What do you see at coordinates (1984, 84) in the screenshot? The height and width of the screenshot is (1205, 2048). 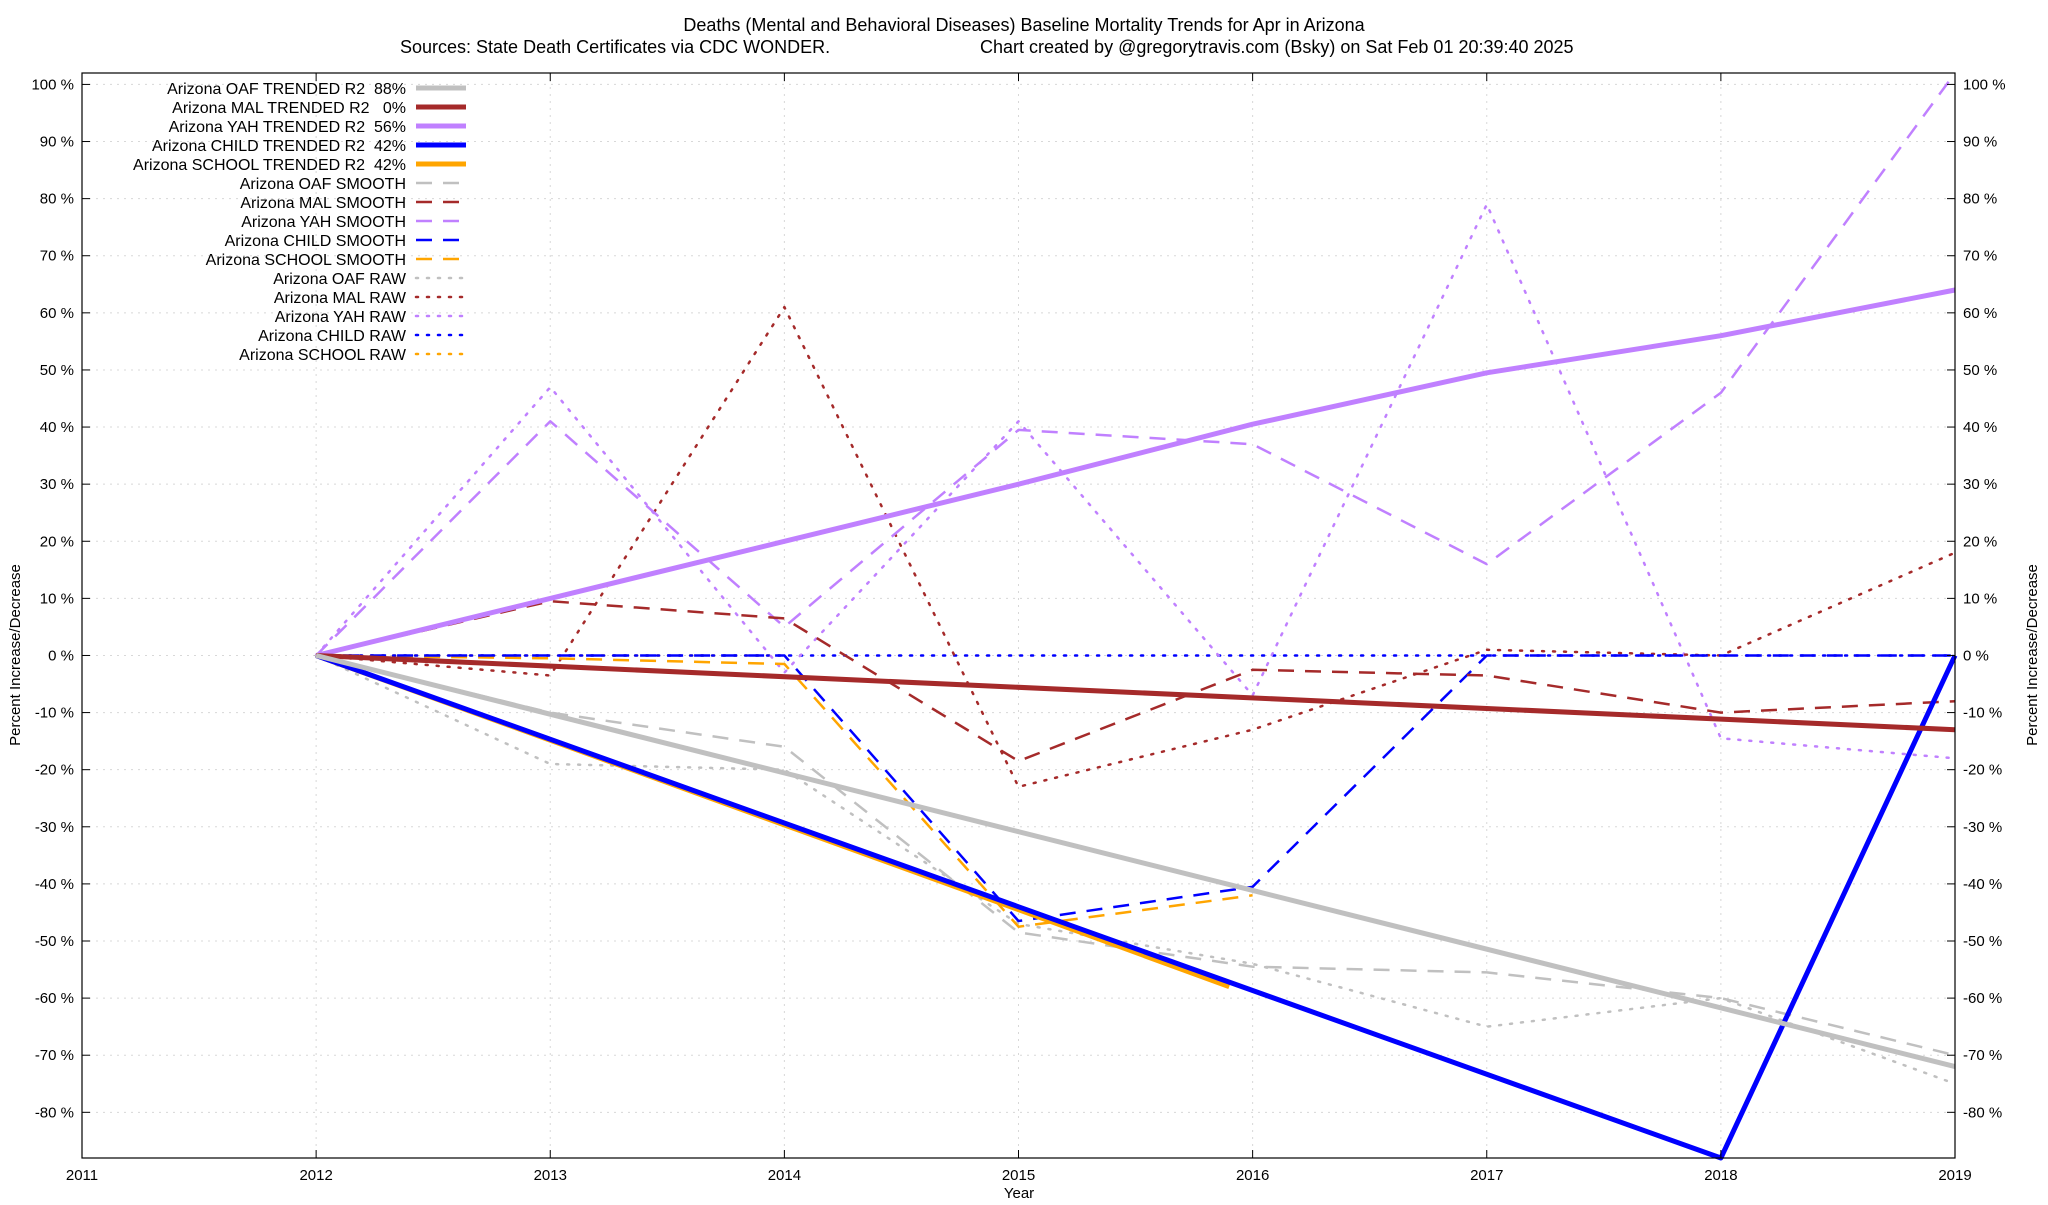 I see `y-tick-label-right: 100 %` at bounding box center [1984, 84].